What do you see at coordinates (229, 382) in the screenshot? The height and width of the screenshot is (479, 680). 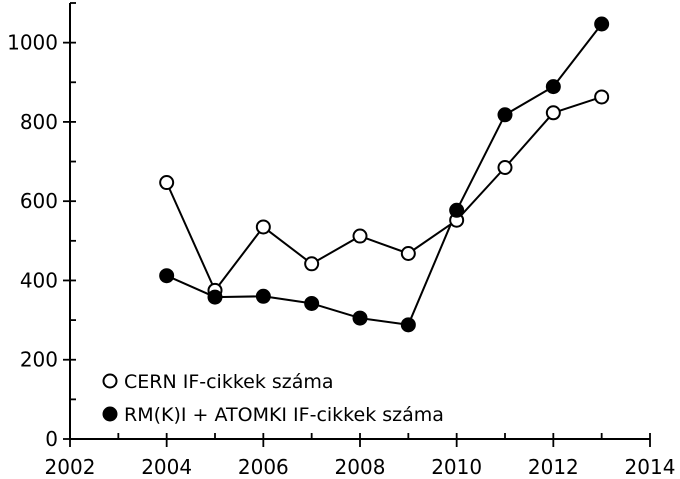 I see `legend-label-1: CERN IF-cikkek száma` at bounding box center [229, 382].